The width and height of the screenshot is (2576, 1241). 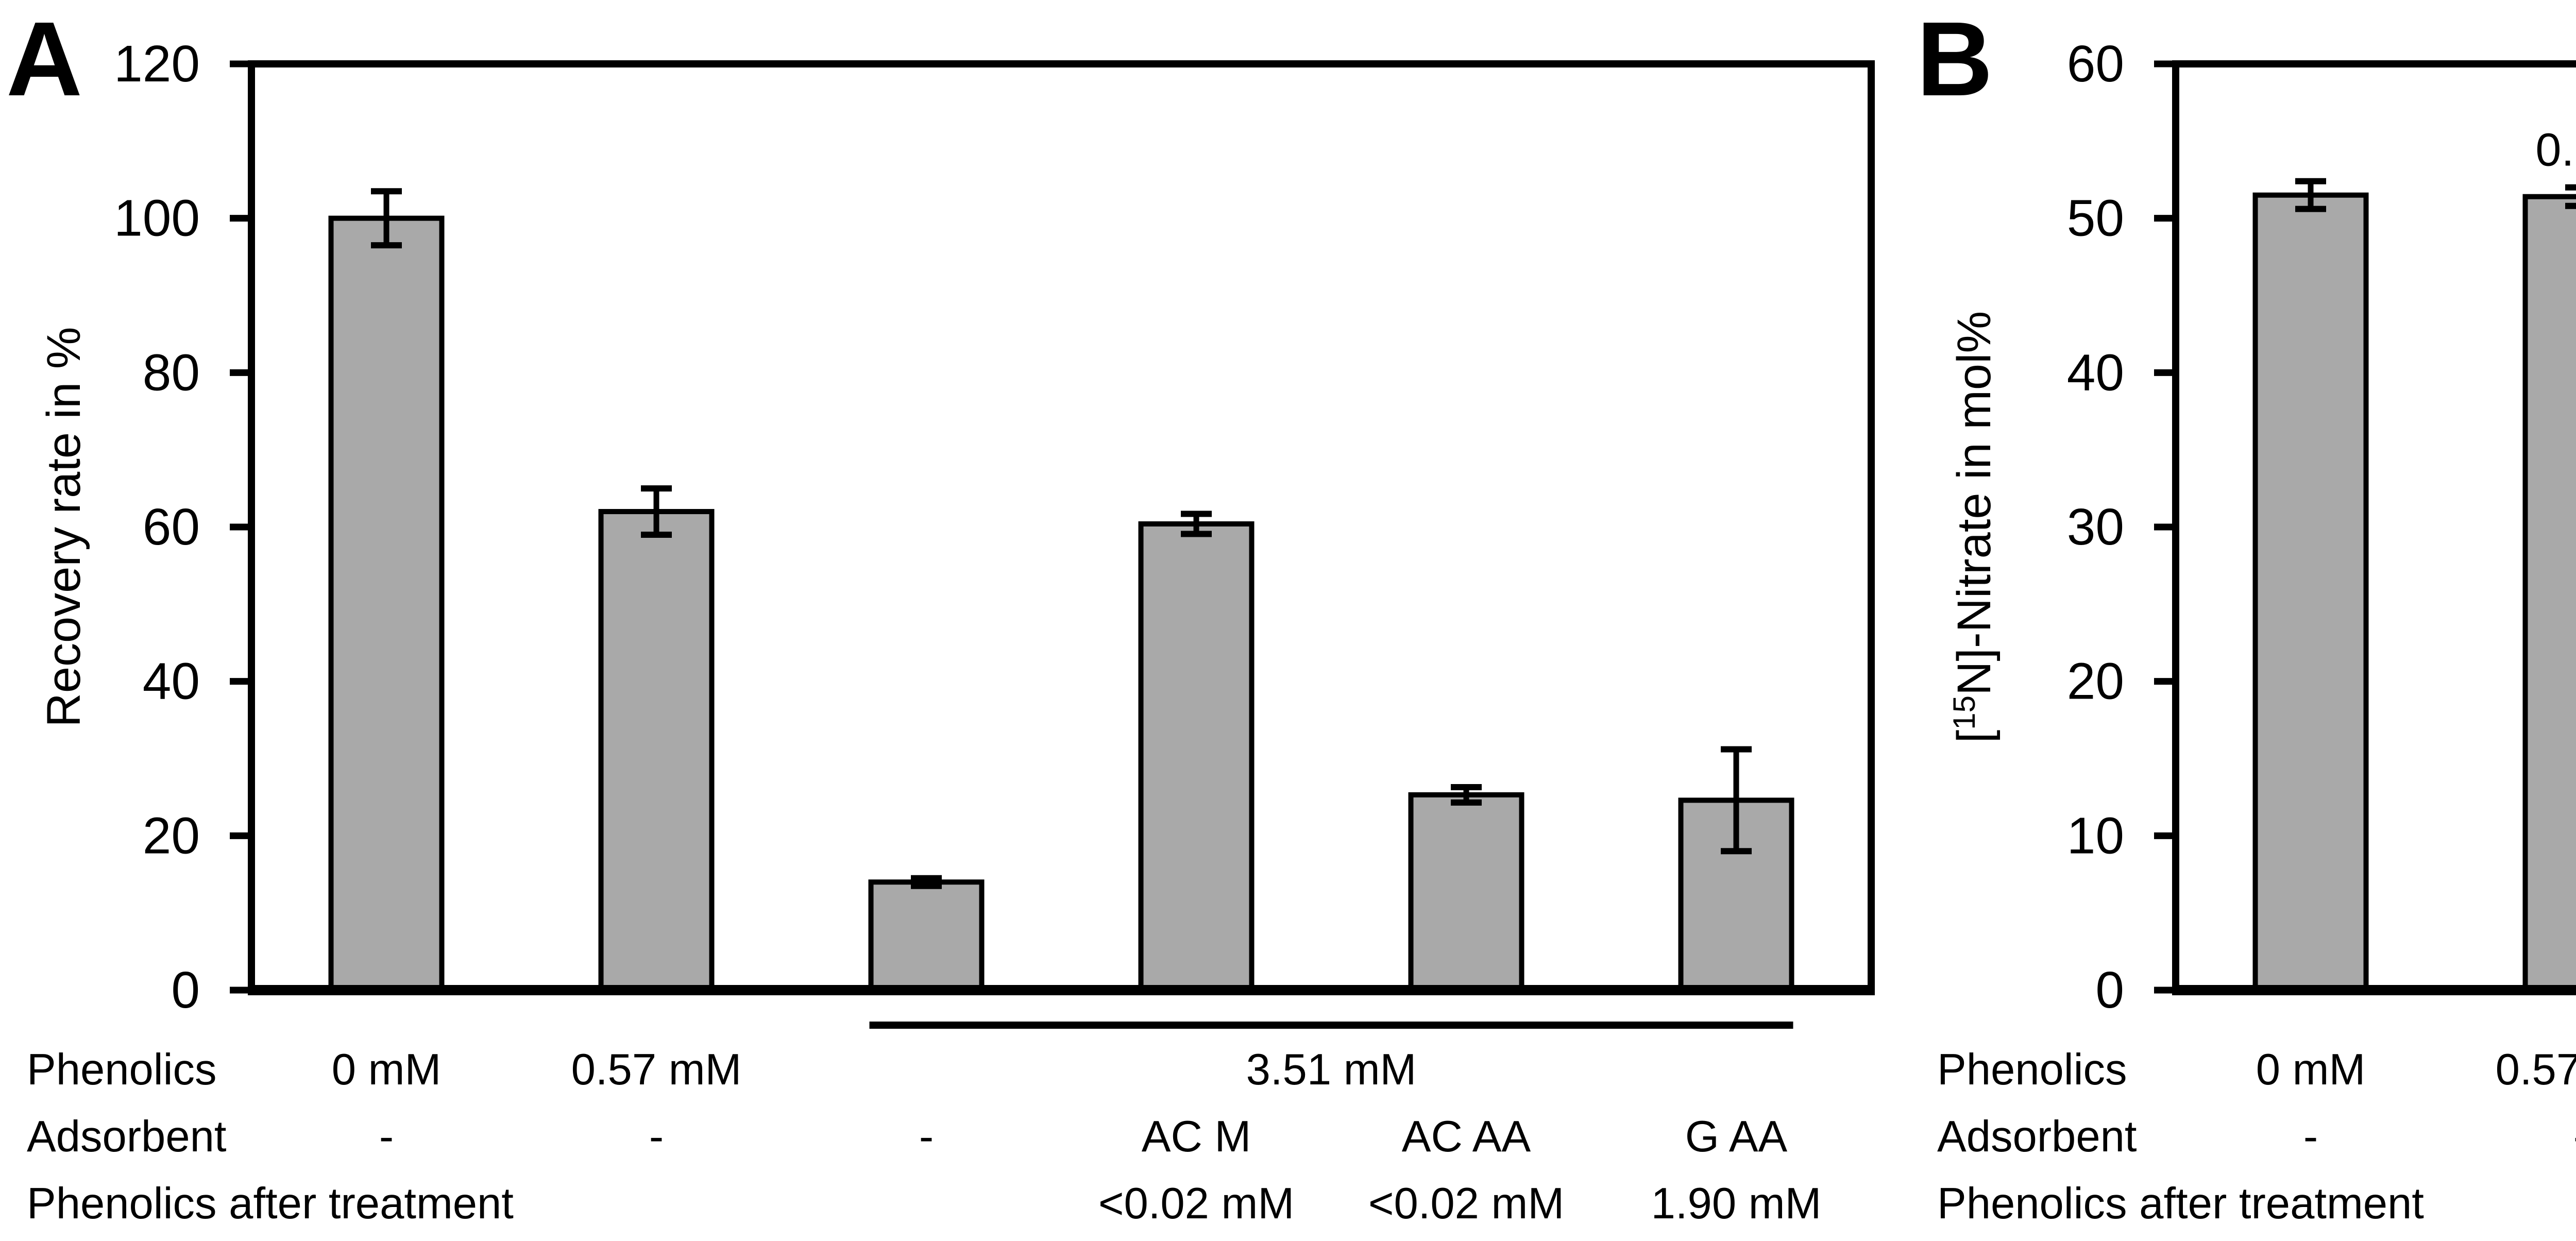 I want to click on y-tick-label: 50, so click(x=2095, y=218).